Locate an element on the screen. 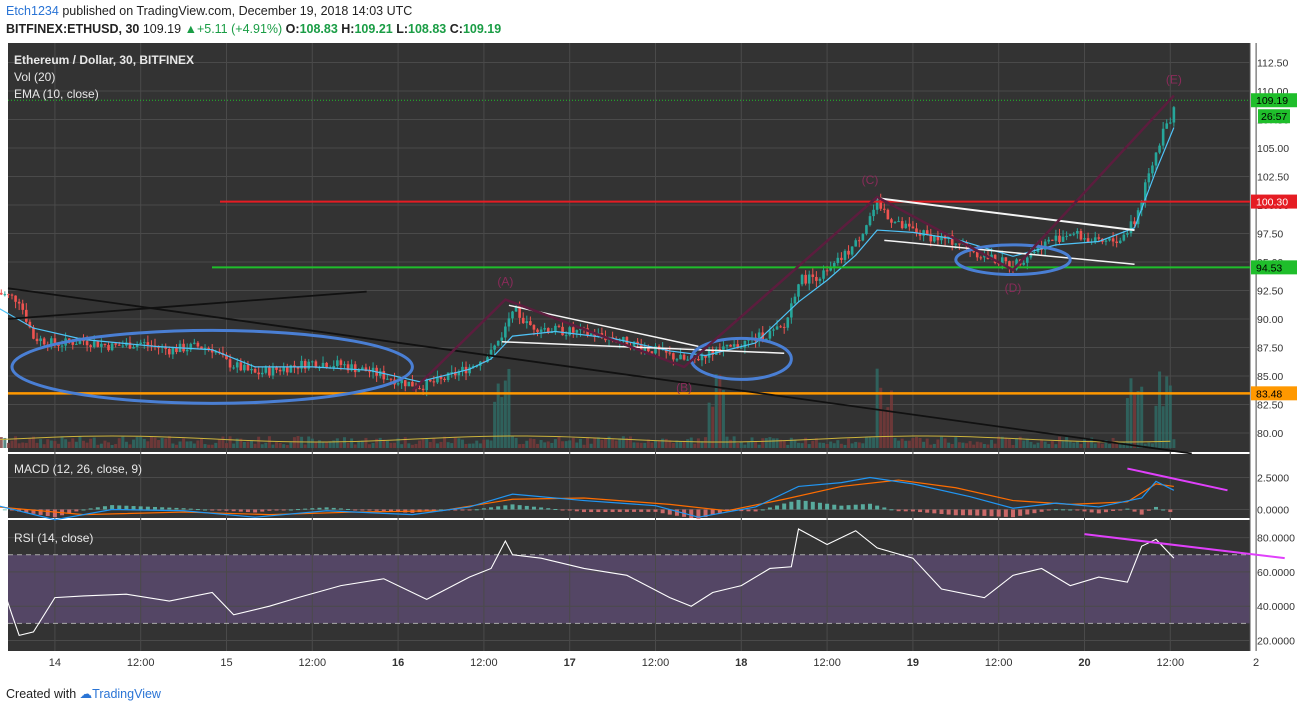 The width and height of the screenshot is (1307, 711). rsi-title: RSI (14, close) is located at coordinates (53, 538).